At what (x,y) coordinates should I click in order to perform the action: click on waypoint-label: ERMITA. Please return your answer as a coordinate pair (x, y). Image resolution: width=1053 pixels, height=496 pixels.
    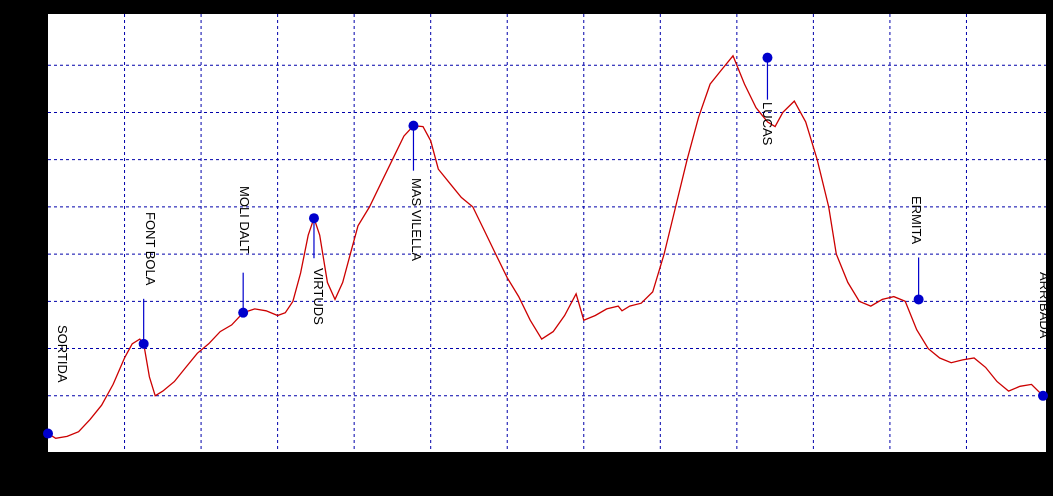
    Looking at the image, I should click on (916, 220).